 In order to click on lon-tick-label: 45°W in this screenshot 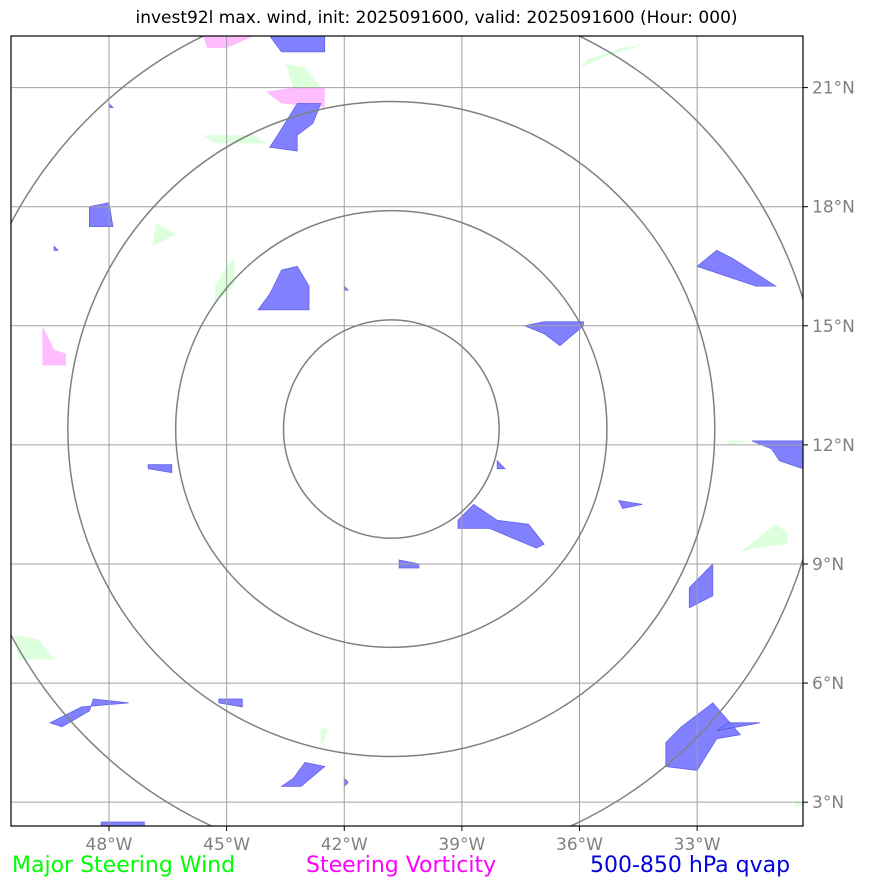, I will do `click(226, 845)`.